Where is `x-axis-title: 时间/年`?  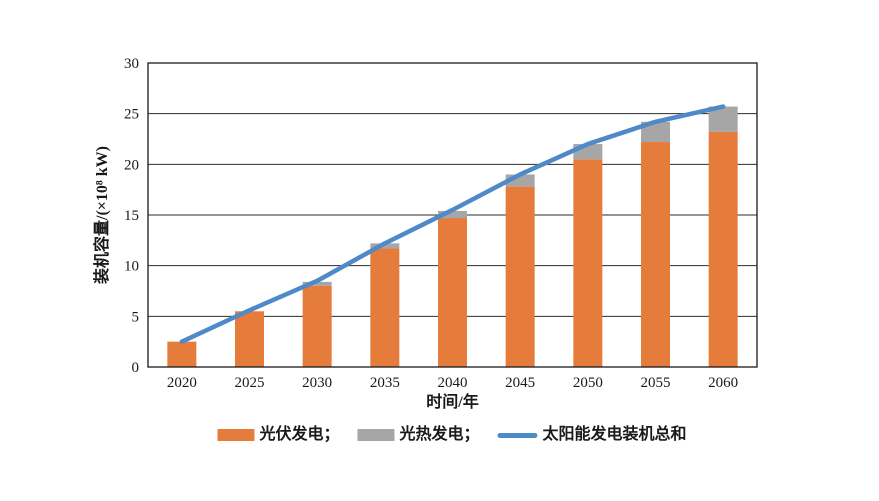 x-axis-title: 时间/年 is located at coordinates (452, 401).